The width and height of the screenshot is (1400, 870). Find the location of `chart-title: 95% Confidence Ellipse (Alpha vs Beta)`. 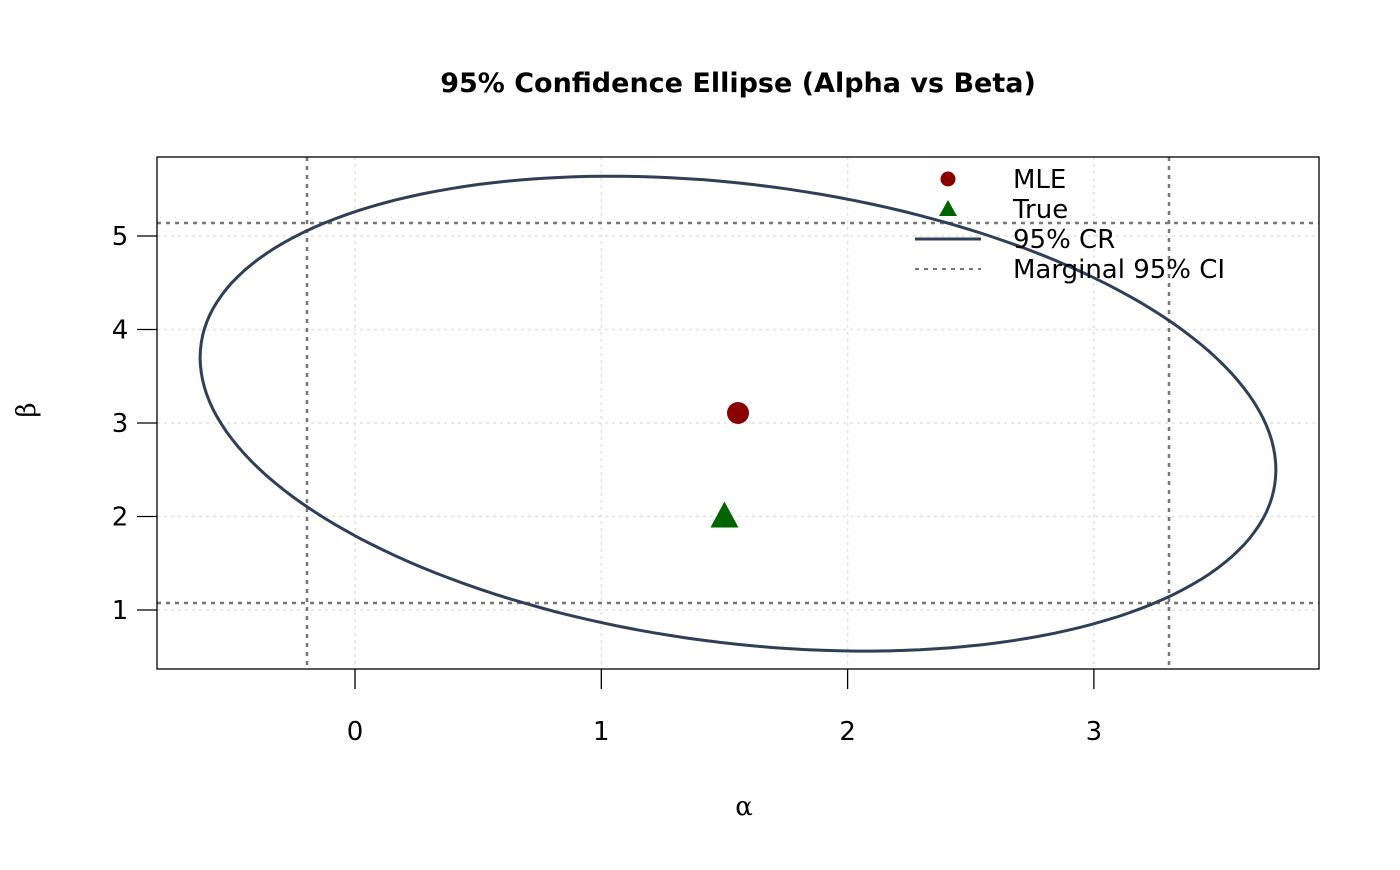

chart-title: 95% Confidence Ellipse (Alpha vs Beta) is located at coordinates (738, 83).